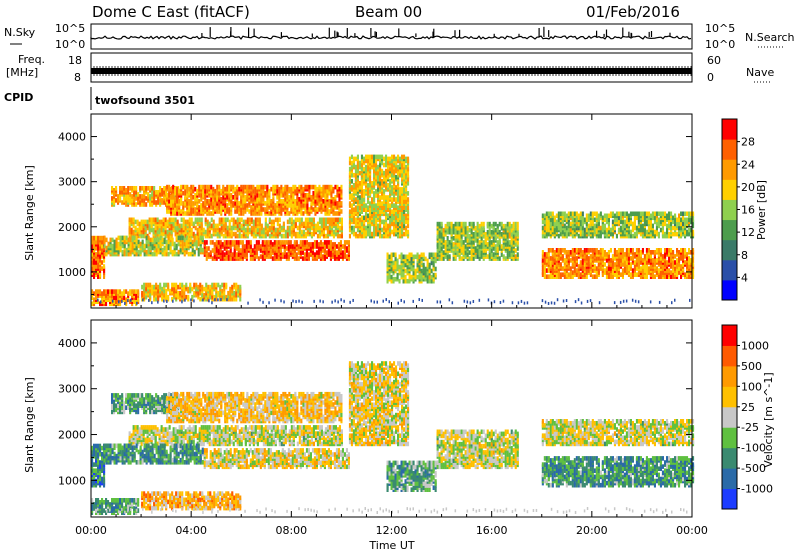  What do you see at coordinates (710, 77) in the screenshot?
I see `nave-tick-bottom: 0` at bounding box center [710, 77].